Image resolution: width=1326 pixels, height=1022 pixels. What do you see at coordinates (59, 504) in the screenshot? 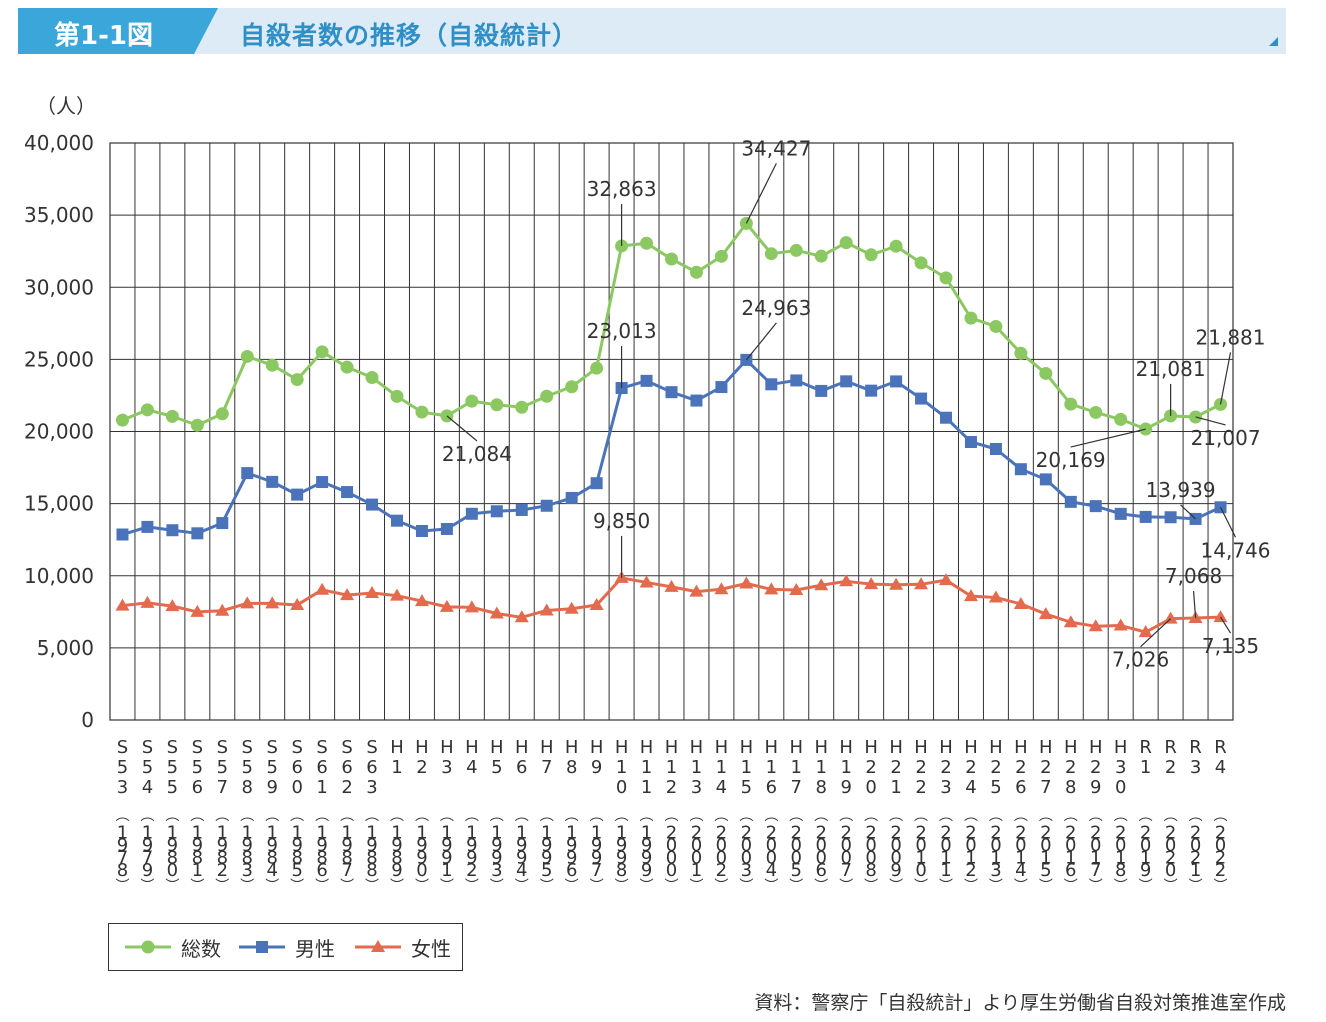
I see `y-tick-label: 15,000` at bounding box center [59, 504].